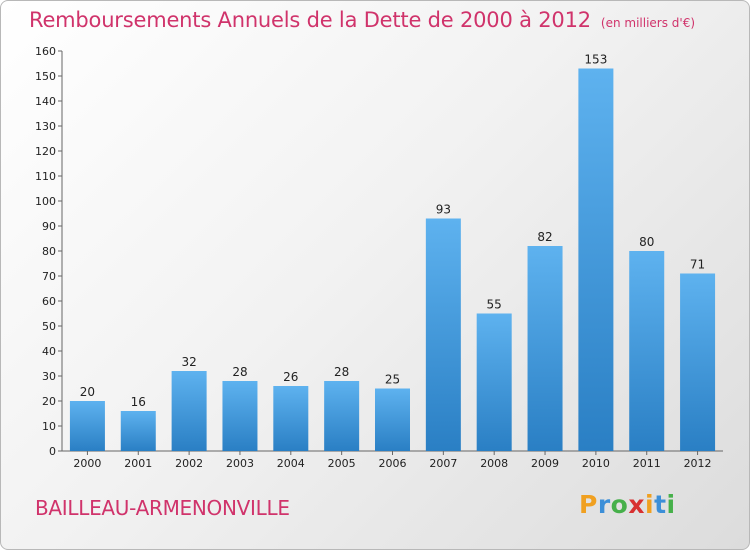 The width and height of the screenshot is (750, 550). I want to click on y-tick-label: 150, so click(45, 76).